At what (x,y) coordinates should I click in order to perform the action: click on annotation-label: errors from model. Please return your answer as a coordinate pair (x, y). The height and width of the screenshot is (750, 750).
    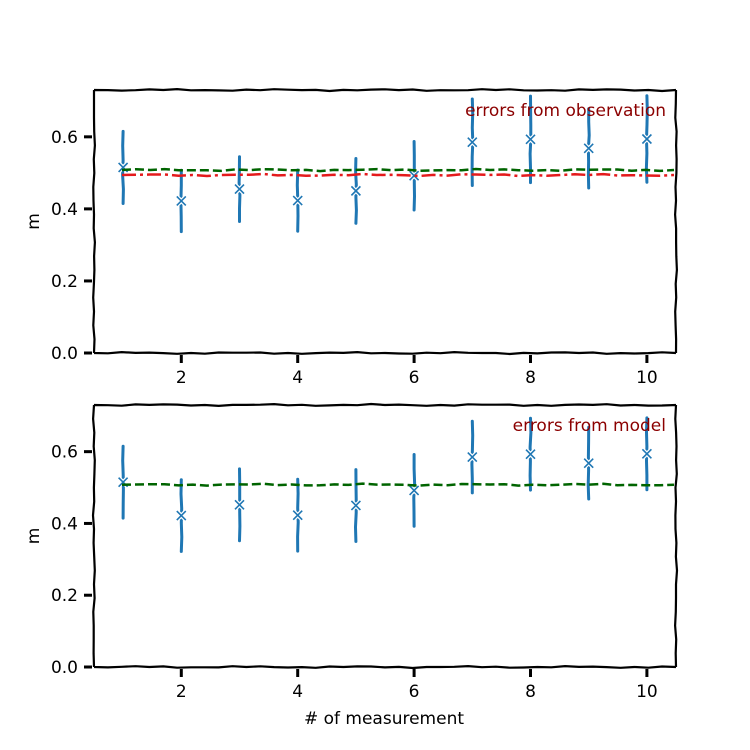
    Looking at the image, I should click on (589, 426).